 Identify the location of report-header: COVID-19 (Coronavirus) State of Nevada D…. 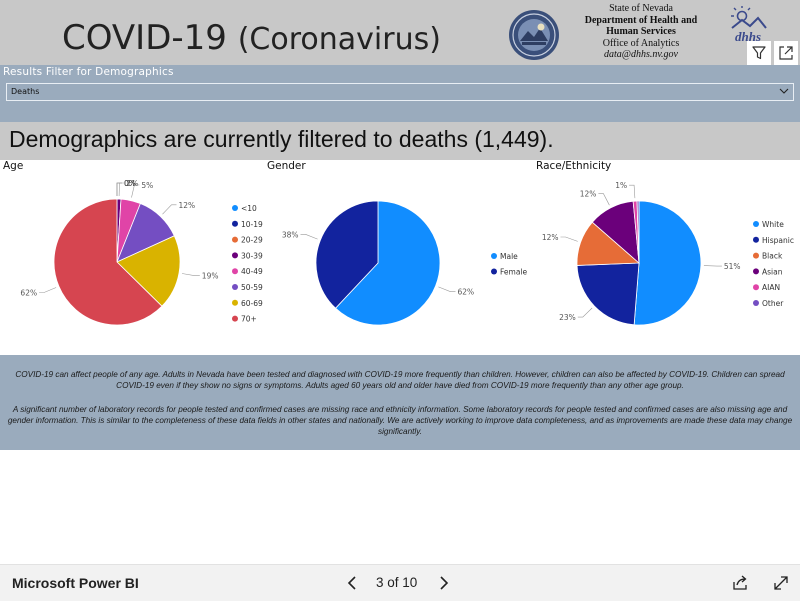
(400, 32).